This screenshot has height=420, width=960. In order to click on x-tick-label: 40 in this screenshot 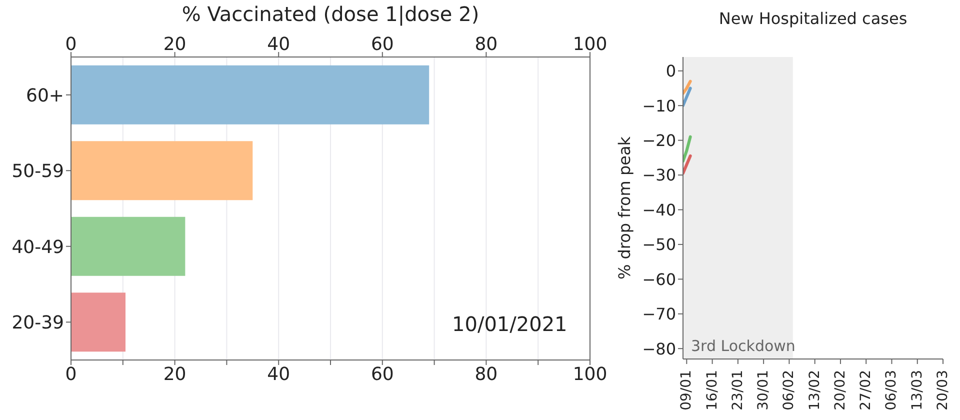, I will do `click(278, 44)`.